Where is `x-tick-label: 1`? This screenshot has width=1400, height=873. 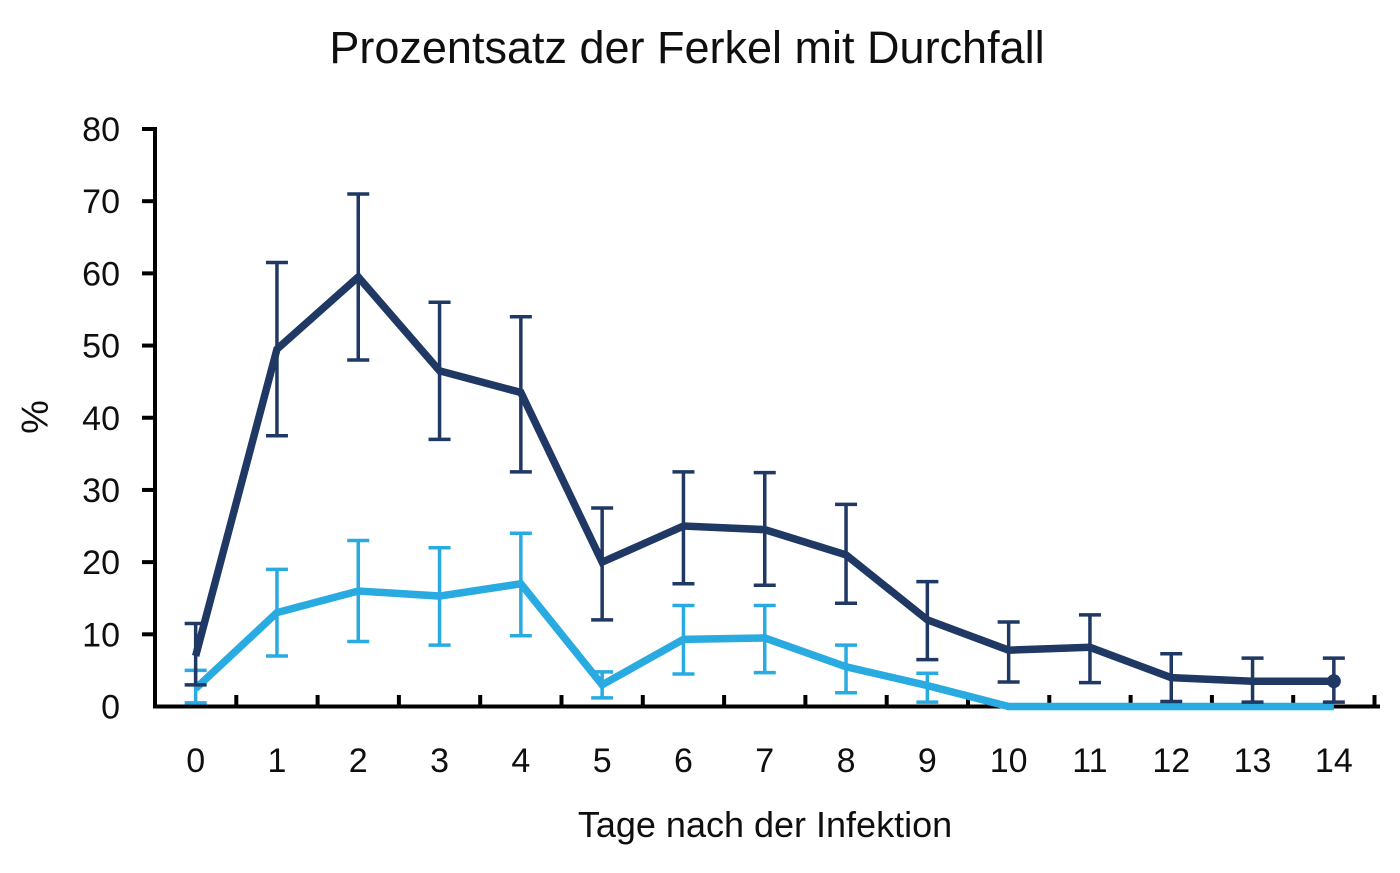 x-tick-label: 1 is located at coordinates (276, 761).